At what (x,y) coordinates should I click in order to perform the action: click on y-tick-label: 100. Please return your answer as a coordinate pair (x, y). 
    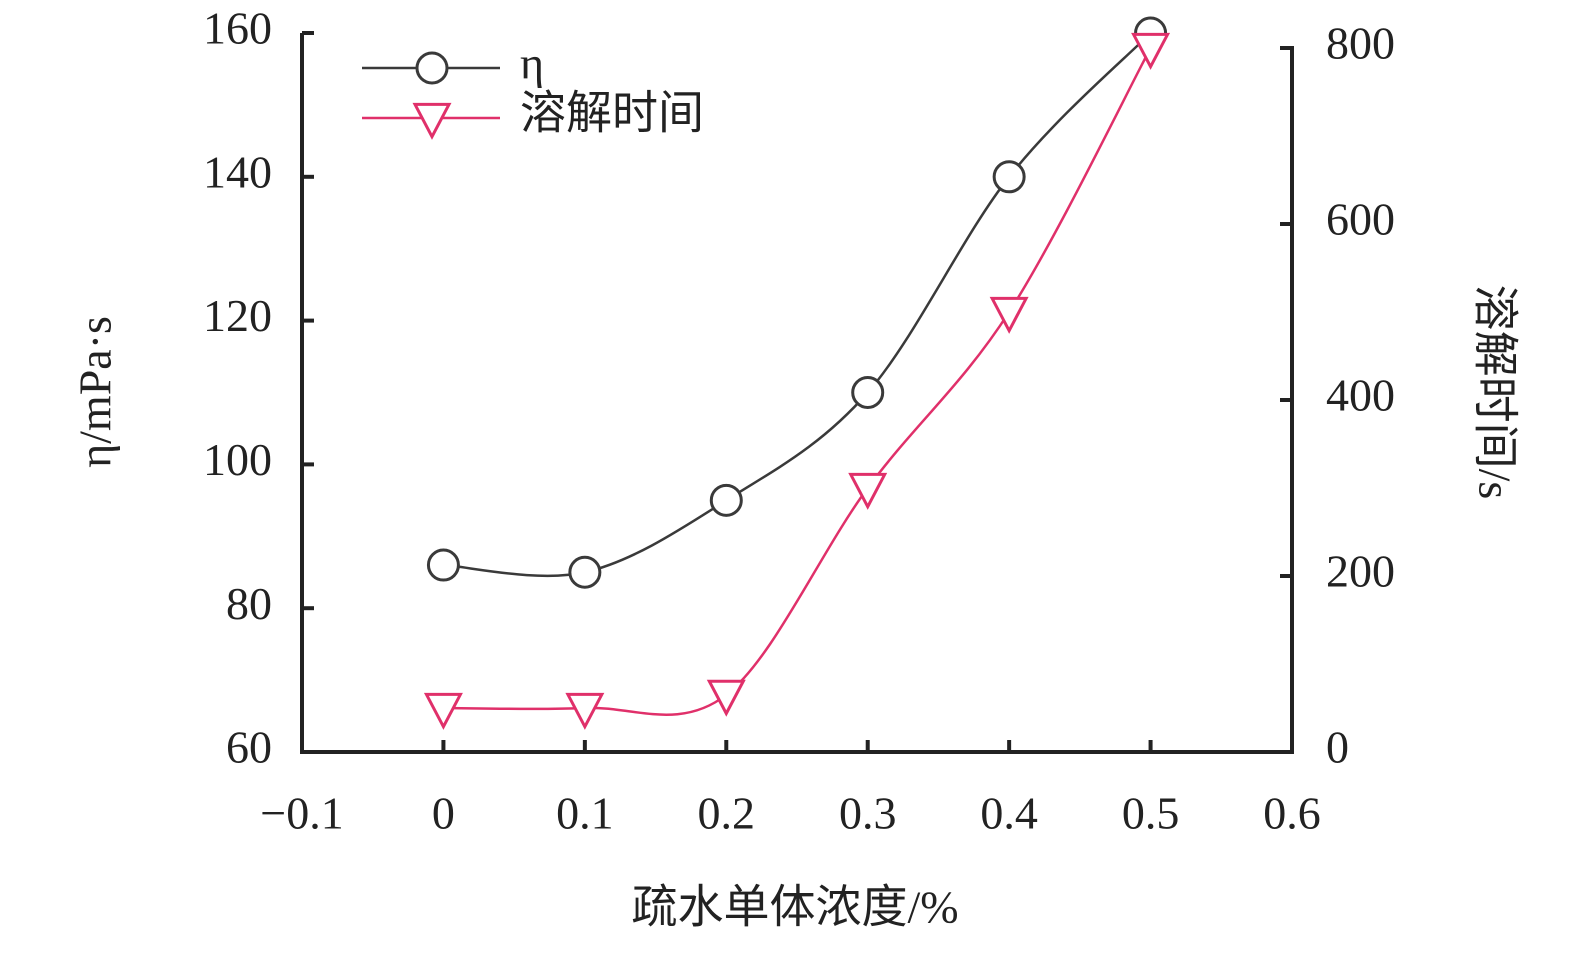
    Looking at the image, I should click on (237, 459).